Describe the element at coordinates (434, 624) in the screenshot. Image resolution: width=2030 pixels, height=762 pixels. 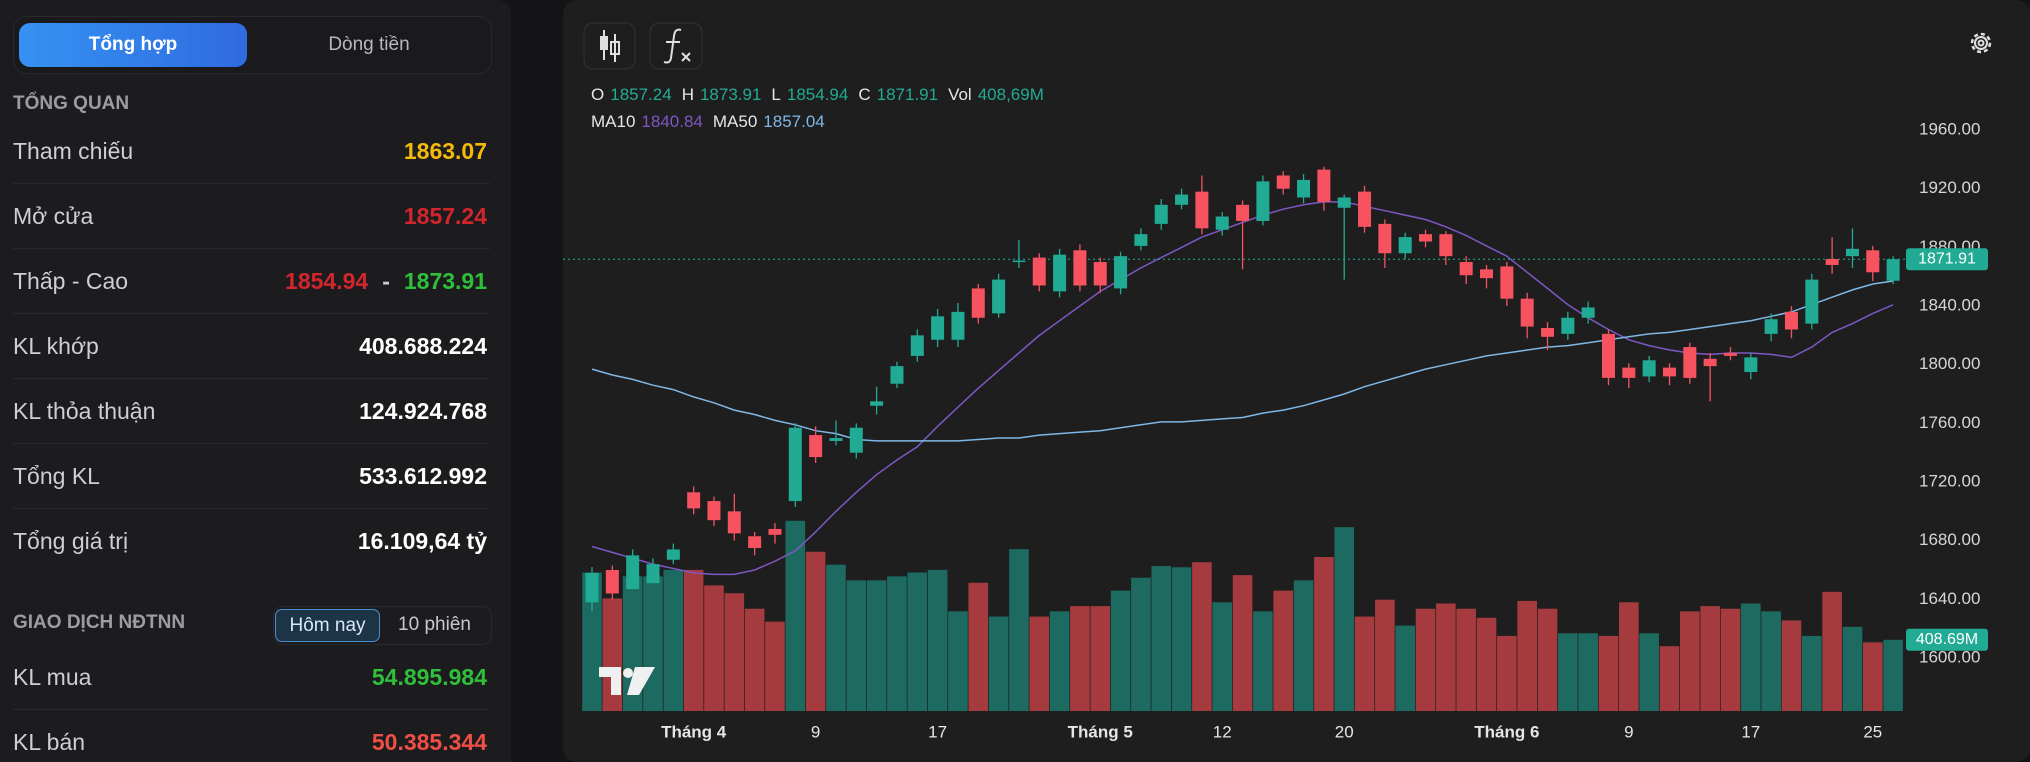
I see `tab: 10 phiên` at that location.